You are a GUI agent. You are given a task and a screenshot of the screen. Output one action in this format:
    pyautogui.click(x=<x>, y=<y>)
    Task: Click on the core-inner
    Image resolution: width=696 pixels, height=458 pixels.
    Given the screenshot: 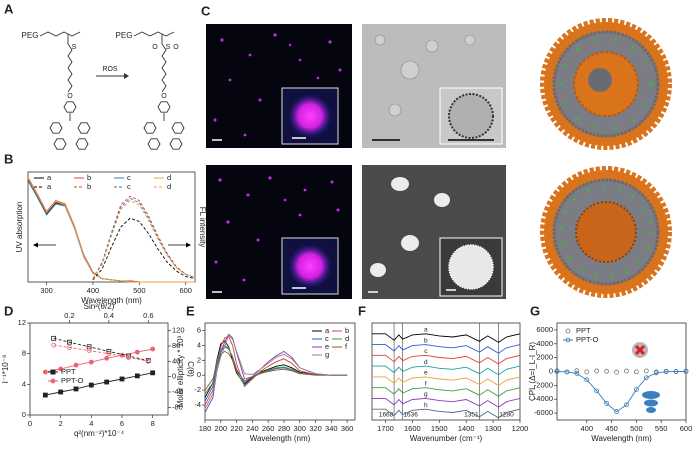 What is the action you would take?
    pyautogui.click(x=600, y=80)
    